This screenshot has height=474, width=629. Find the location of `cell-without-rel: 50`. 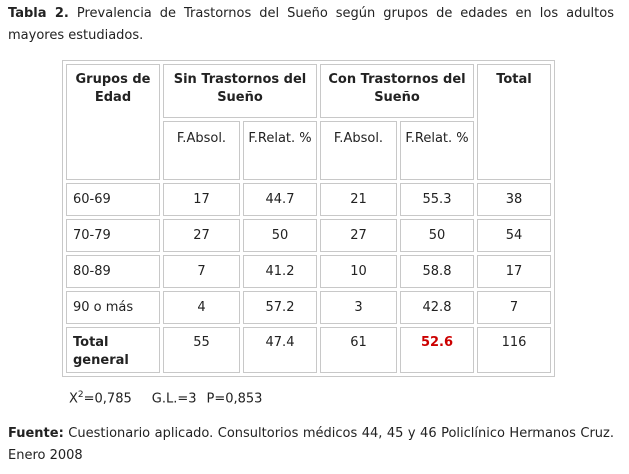

cell-without-rel: 50 is located at coordinates (280, 235).